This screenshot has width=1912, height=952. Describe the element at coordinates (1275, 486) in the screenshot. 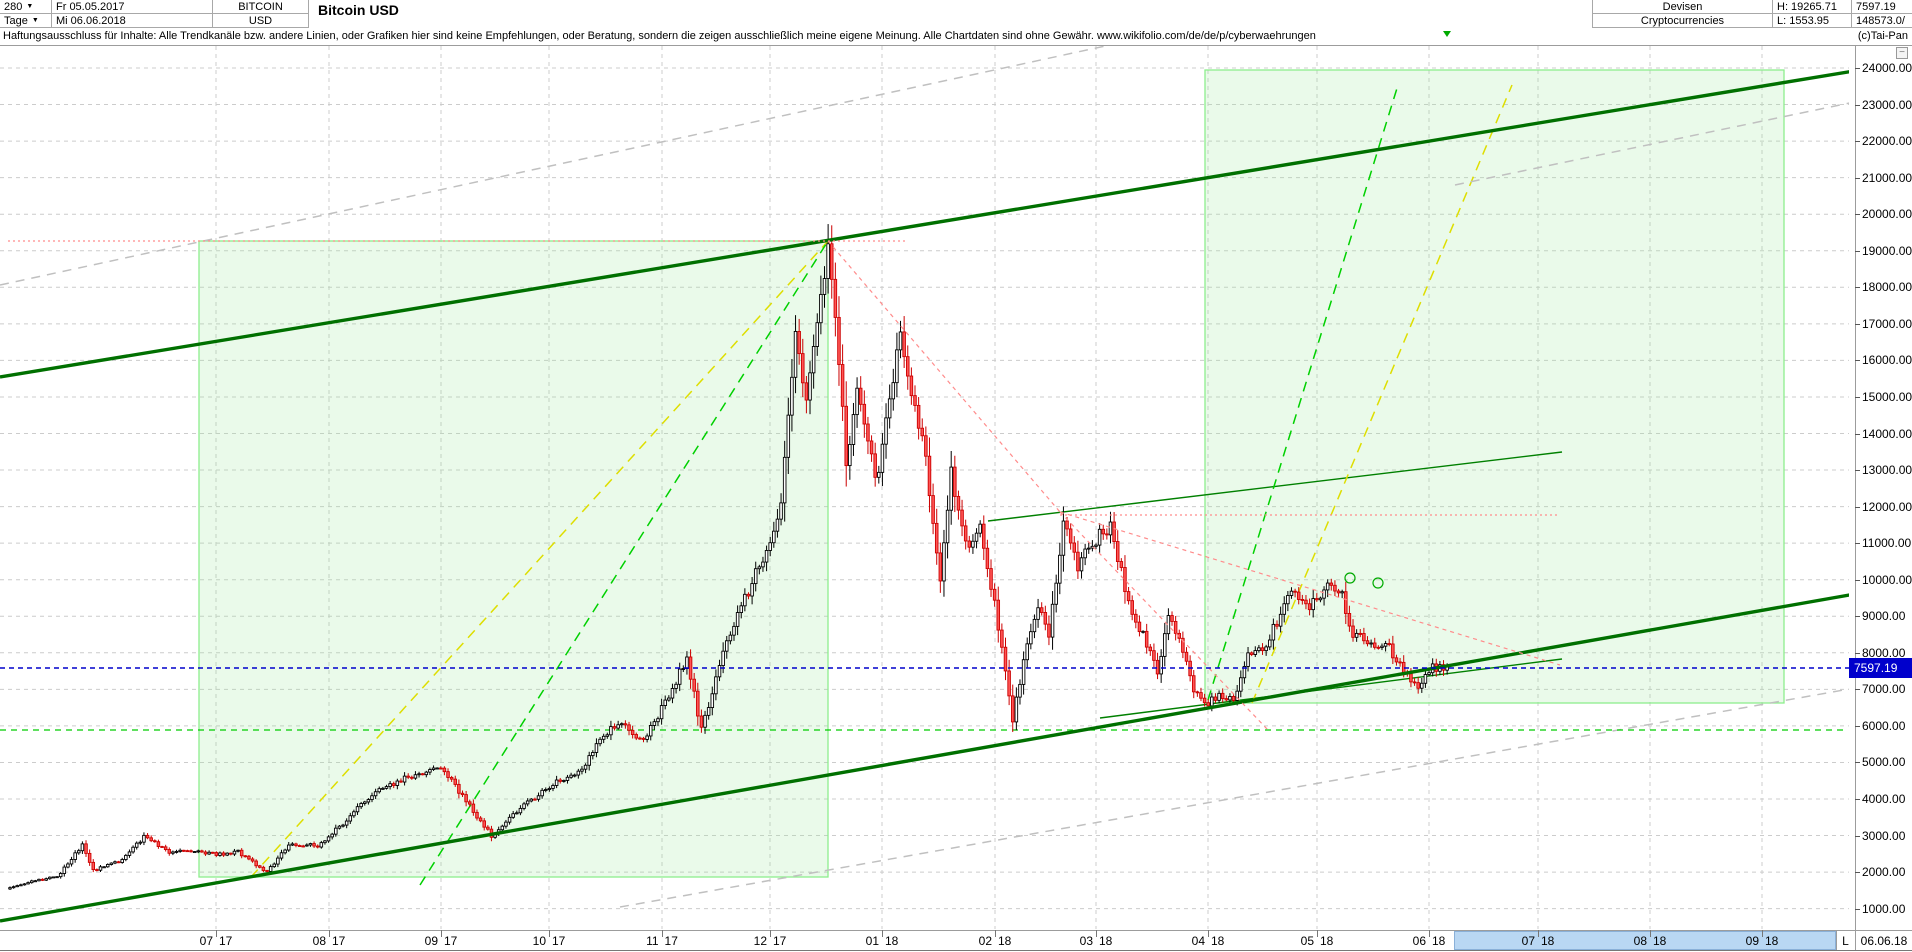

I see `resistance-thin` at that location.